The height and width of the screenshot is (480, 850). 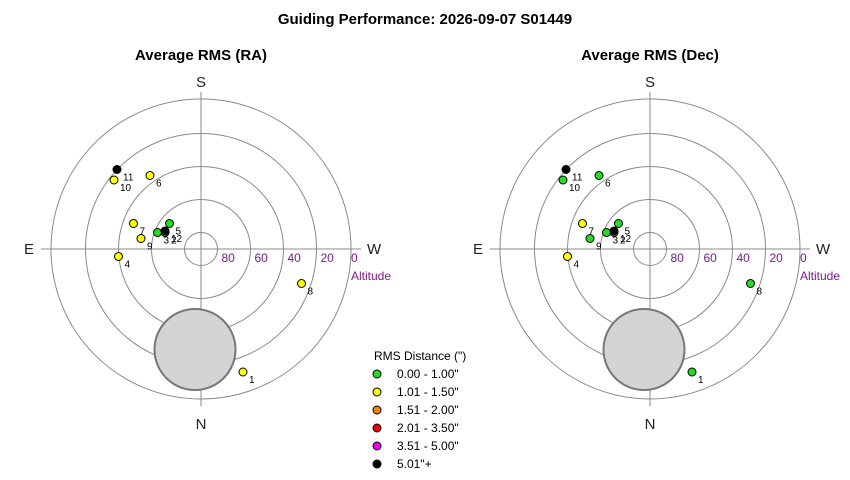 What do you see at coordinates (377, 446) in the screenshot?
I see `legend-swatch-magenta` at bounding box center [377, 446].